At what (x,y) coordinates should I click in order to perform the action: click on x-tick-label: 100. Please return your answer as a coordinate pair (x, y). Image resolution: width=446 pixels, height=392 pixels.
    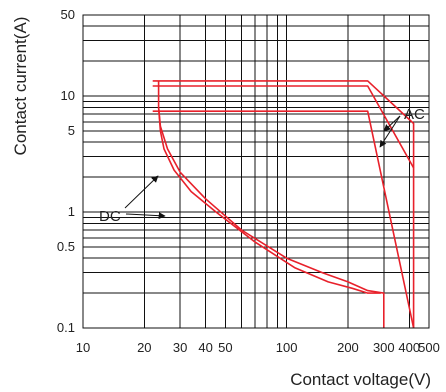
    Looking at the image, I should click on (287, 347).